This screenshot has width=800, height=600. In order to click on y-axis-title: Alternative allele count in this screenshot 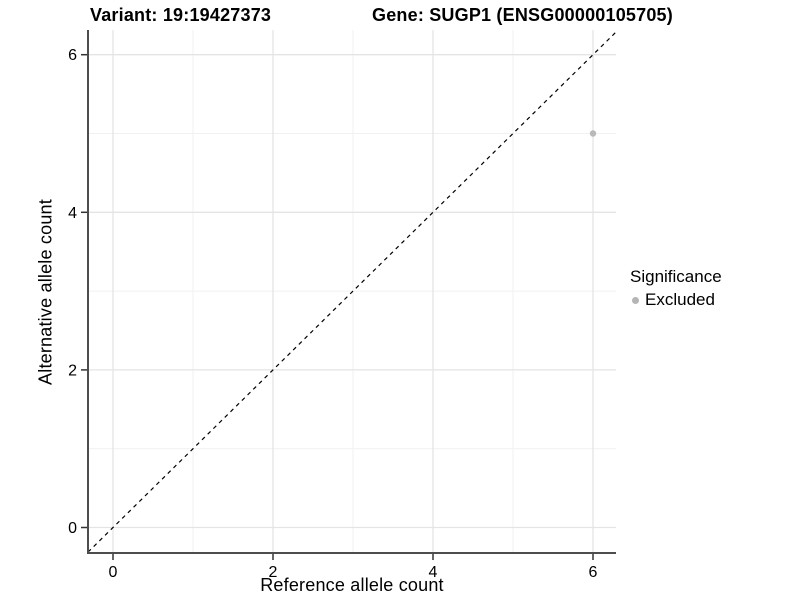, I will do `click(45, 292)`.